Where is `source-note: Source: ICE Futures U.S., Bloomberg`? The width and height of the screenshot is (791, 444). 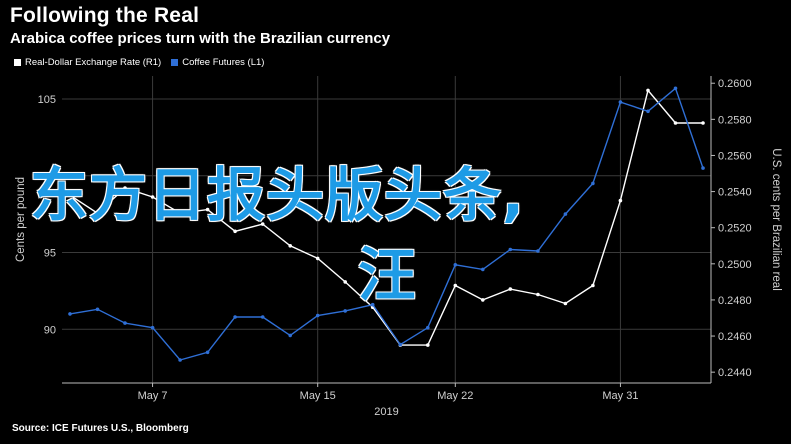
source-note: Source: ICE Futures U.S., Bloomberg is located at coordinates (100, 428).